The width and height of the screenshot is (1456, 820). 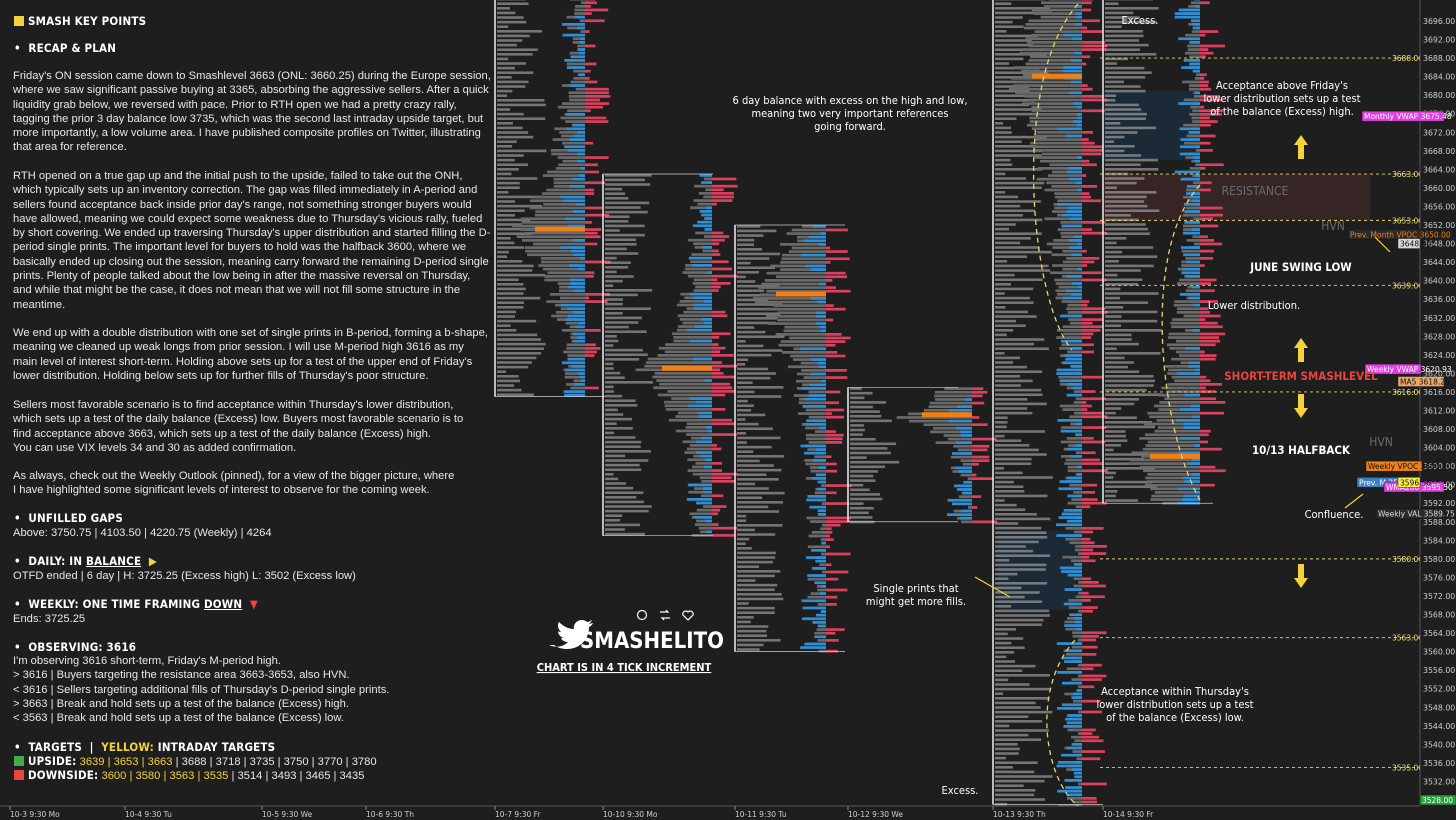 I want to click on price-tag: Weekly VWAP 3620.93, so click(x=1408, y=369).